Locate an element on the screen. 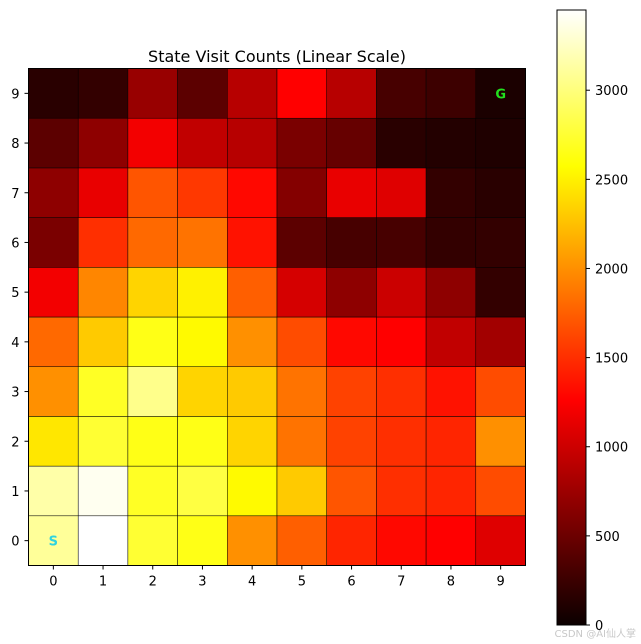 Image resolution: width=641 pixels, height=644 pixels. x-tick-label: 7 is located at coordinates (401, 582).